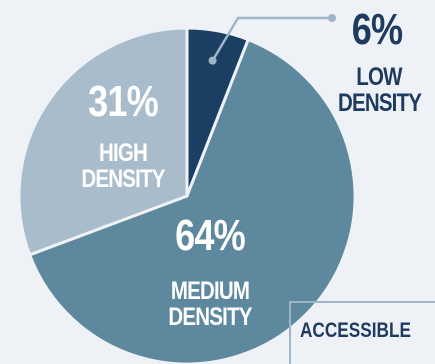 Image resolution: width=435 pixels, height=364 pixels. I want to click on low-density-percent: 6%, so click(377, 29).